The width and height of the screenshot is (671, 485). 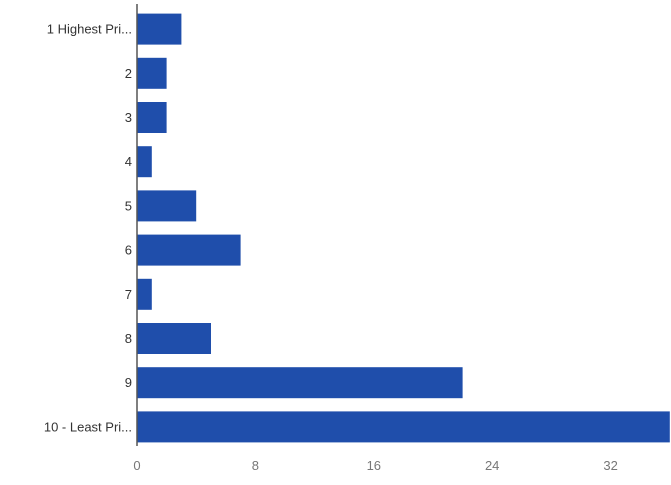 What do you see at coordinates (128, 250) in the screenshot?
I see `category-label-6: 6` at bounding box center [128, 250].